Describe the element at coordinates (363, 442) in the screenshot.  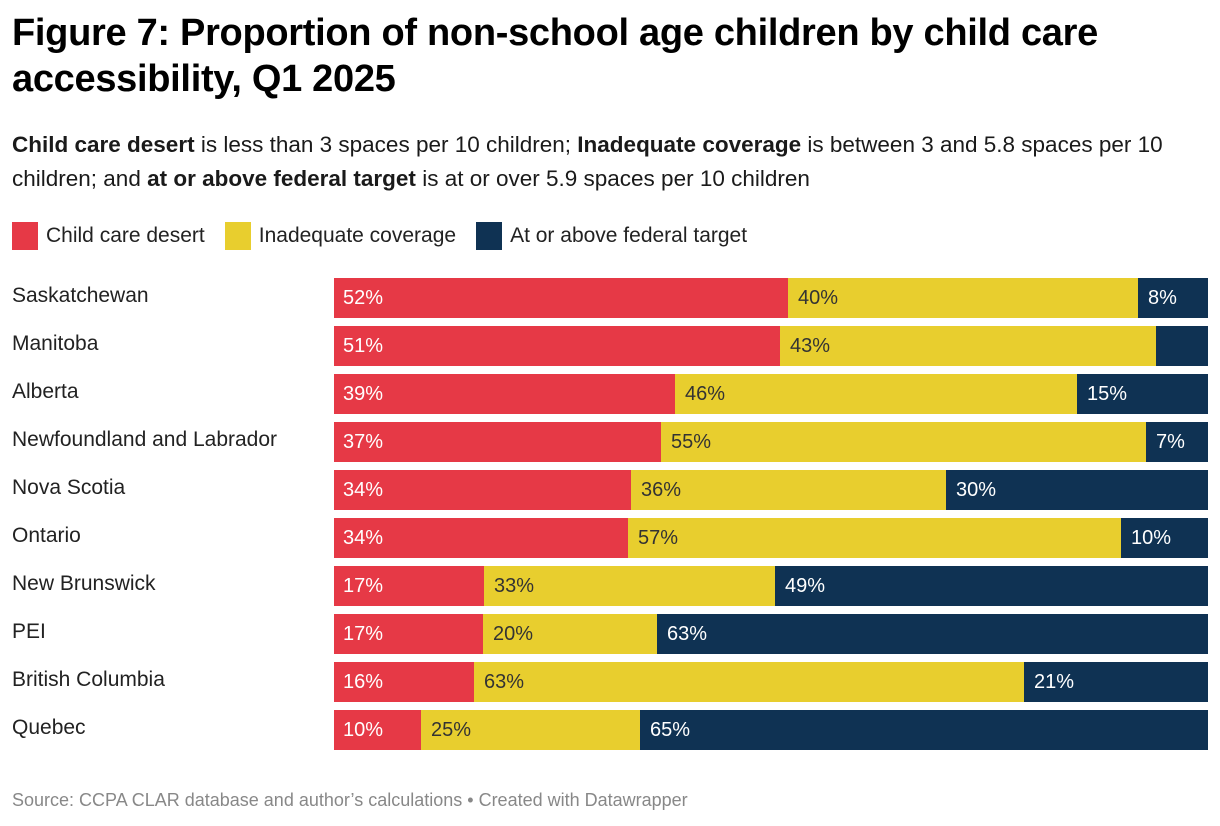
I see `data-label: 37%` at that location.